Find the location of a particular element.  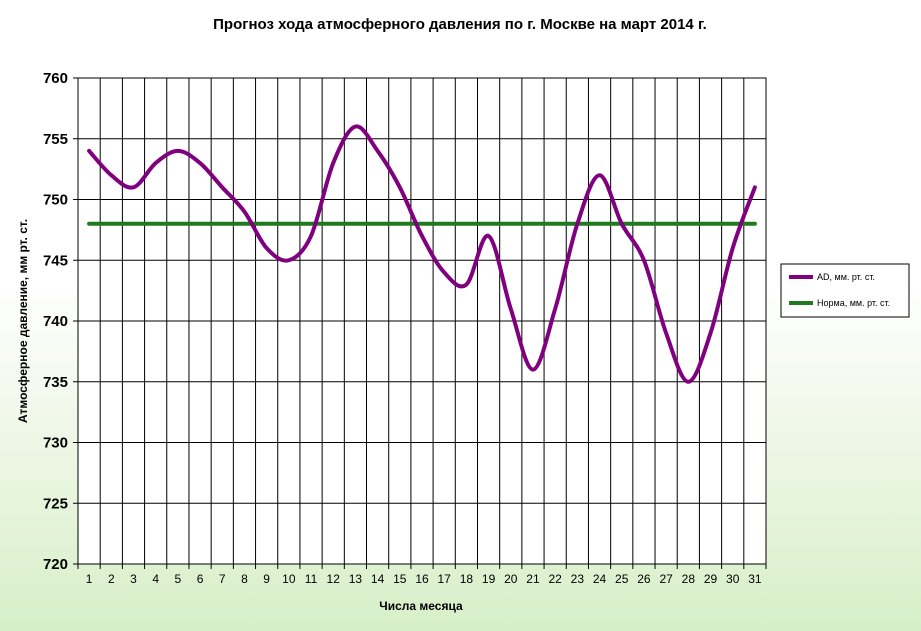

x-tick-label: 16 is located at coordinates (422, 579).